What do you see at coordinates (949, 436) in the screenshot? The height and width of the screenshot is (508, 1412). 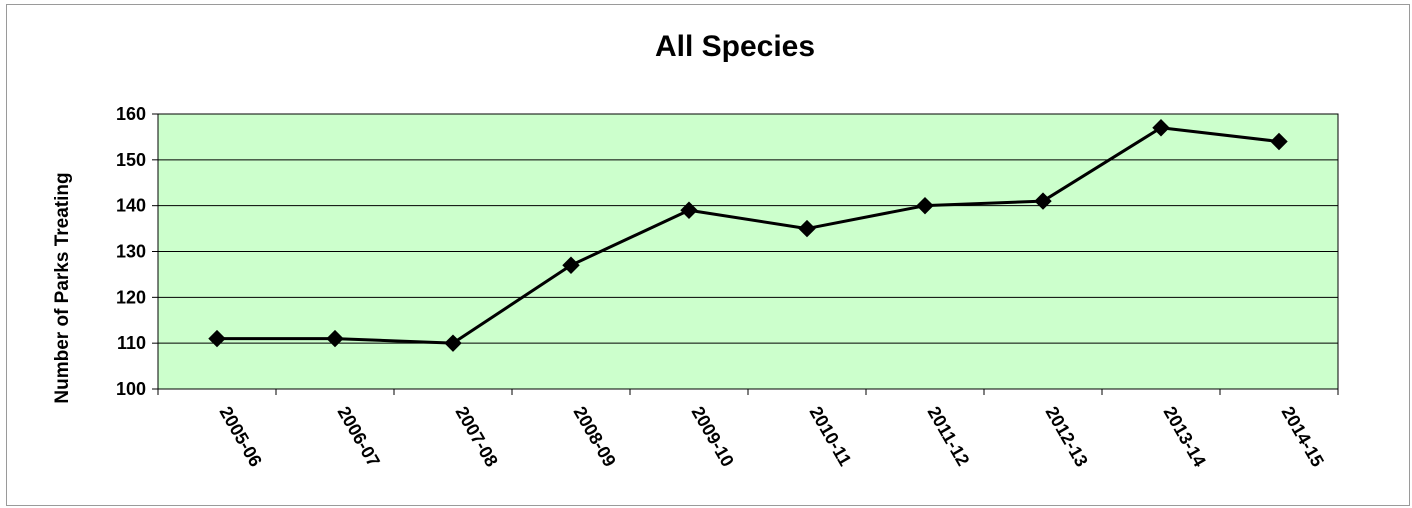 I see `x-tick-label: 2011-12` at bounding box center [949, 436].